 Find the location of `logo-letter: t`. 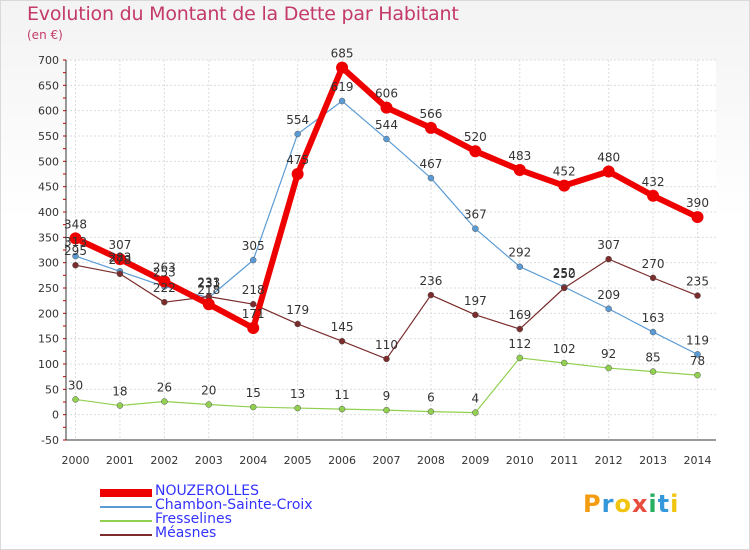

logo-letter: t is located at coordinates (664, 504).